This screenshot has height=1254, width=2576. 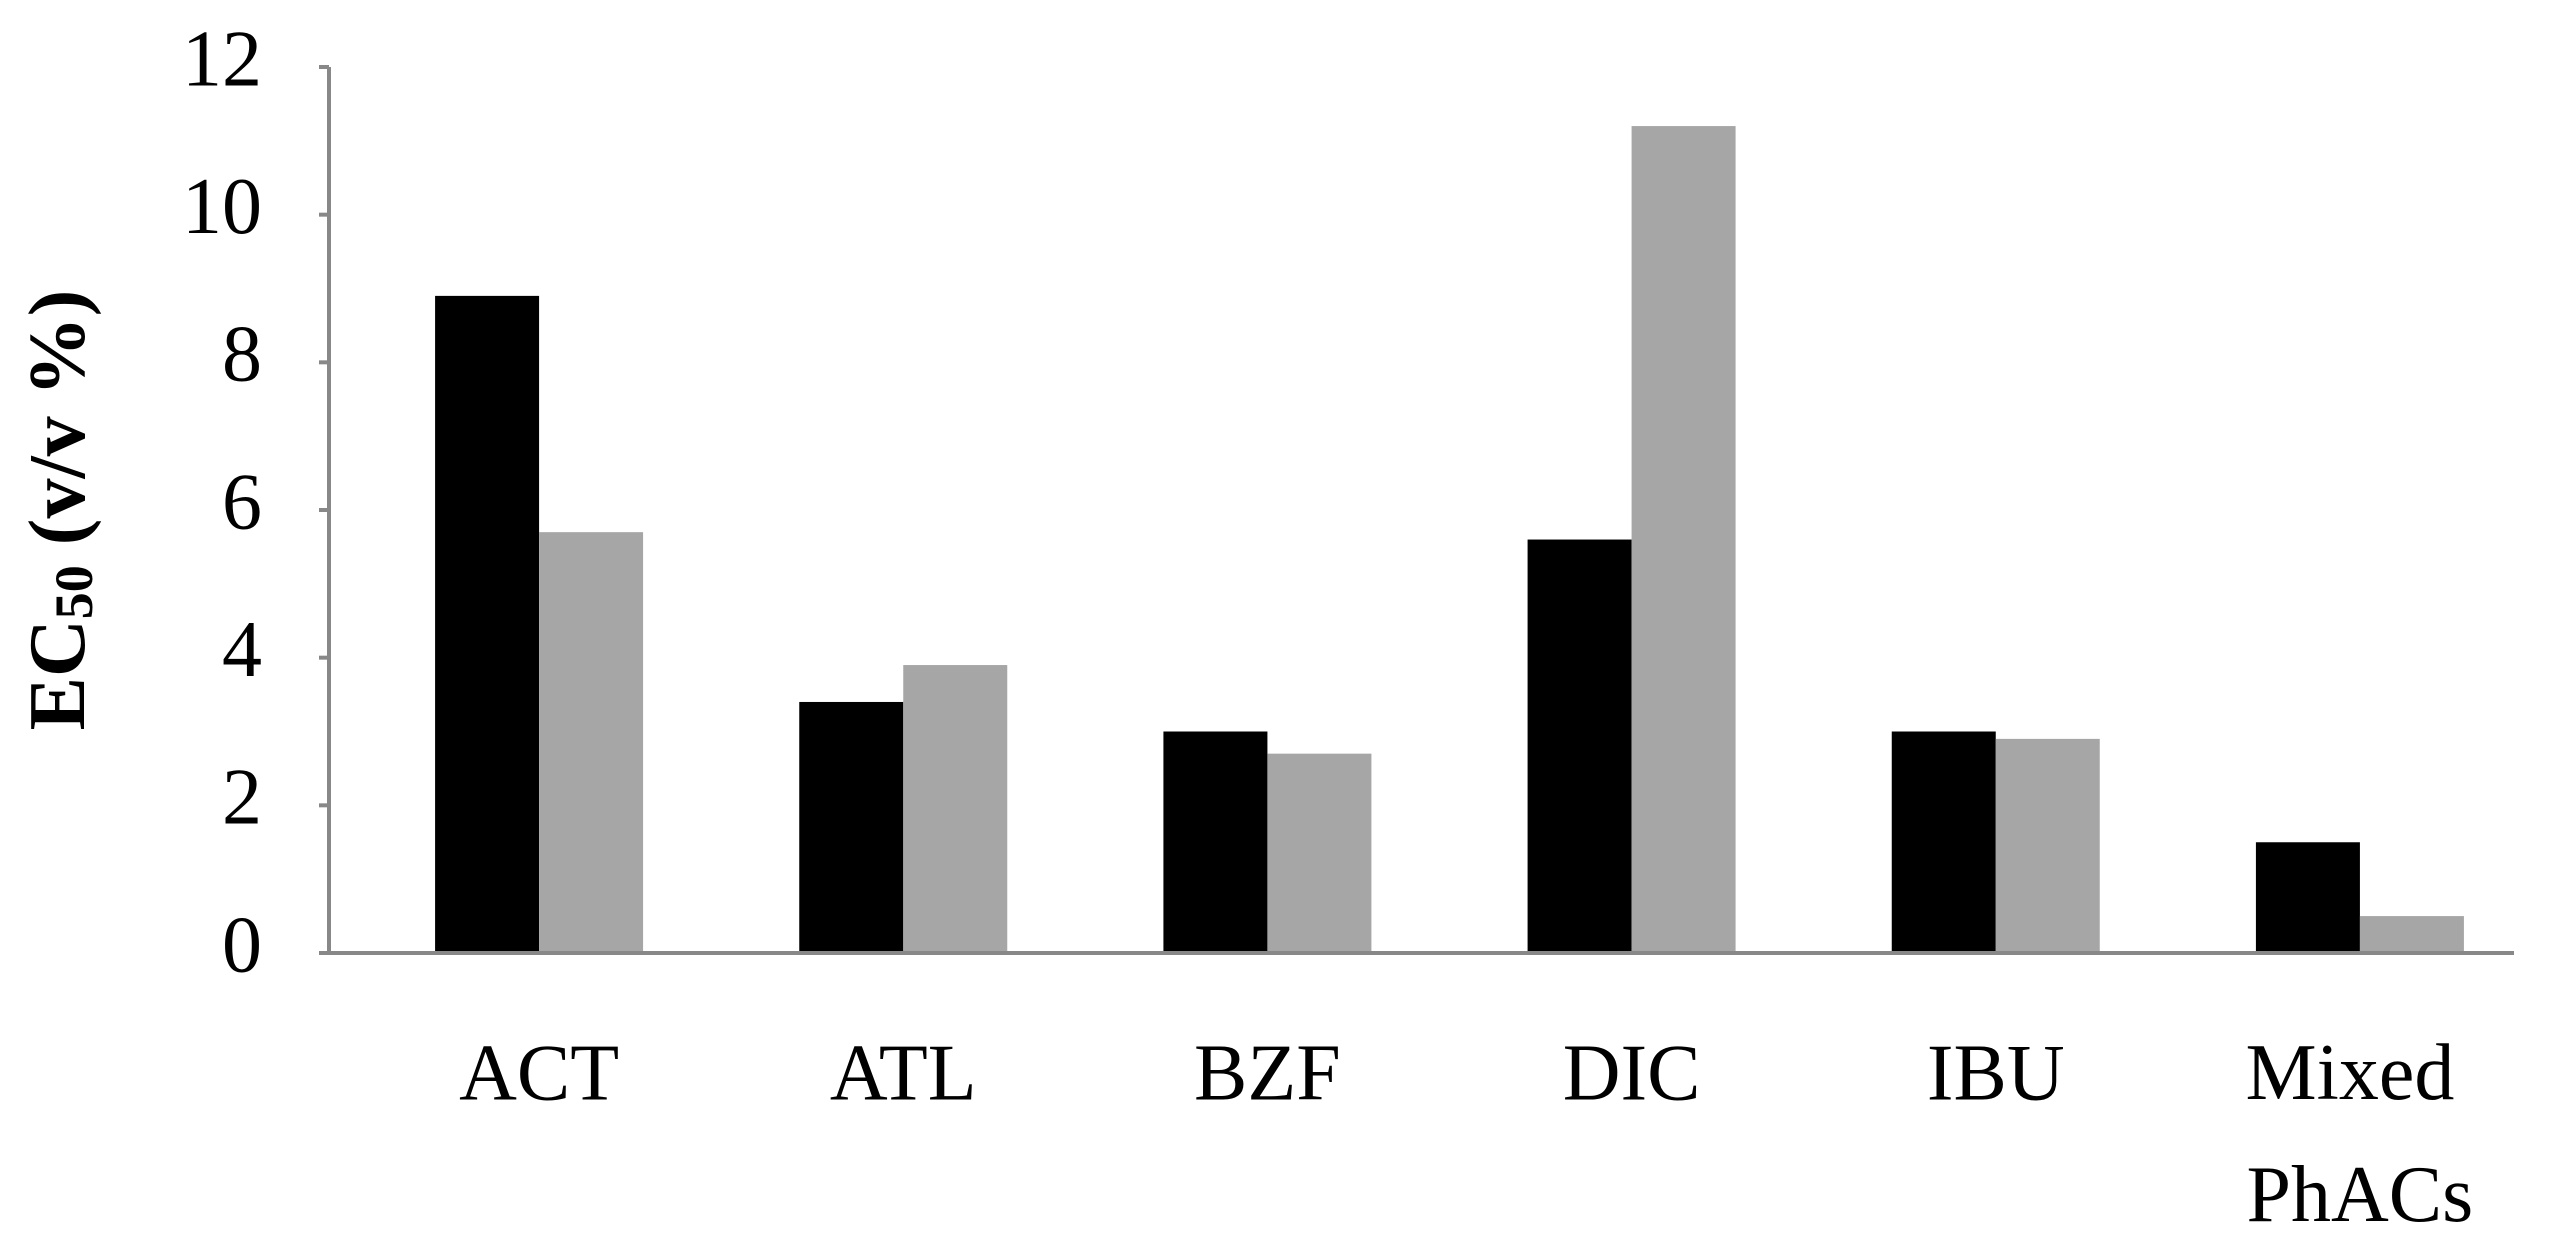 I want to click on y-tick-label: 8, so click(x=242, y=355).